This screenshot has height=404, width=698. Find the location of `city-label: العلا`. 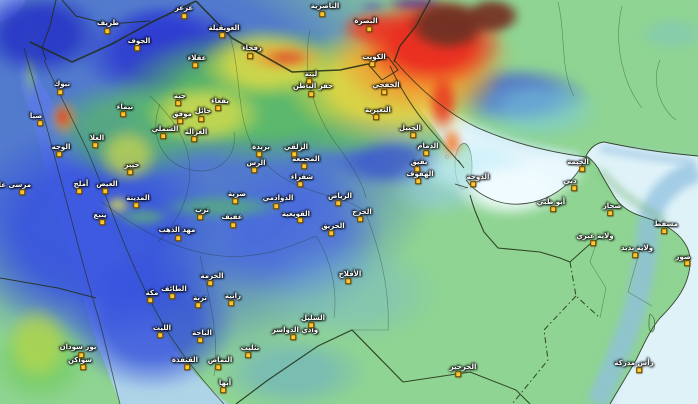

city-label: العلا is located at coordinates (97, 138).